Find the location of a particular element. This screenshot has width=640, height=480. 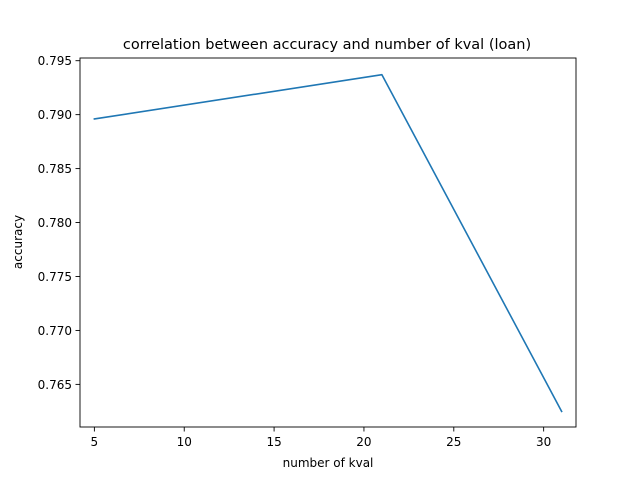

x-axis: 5 10 15 20 25 30 is located at coordinates (321, 438).